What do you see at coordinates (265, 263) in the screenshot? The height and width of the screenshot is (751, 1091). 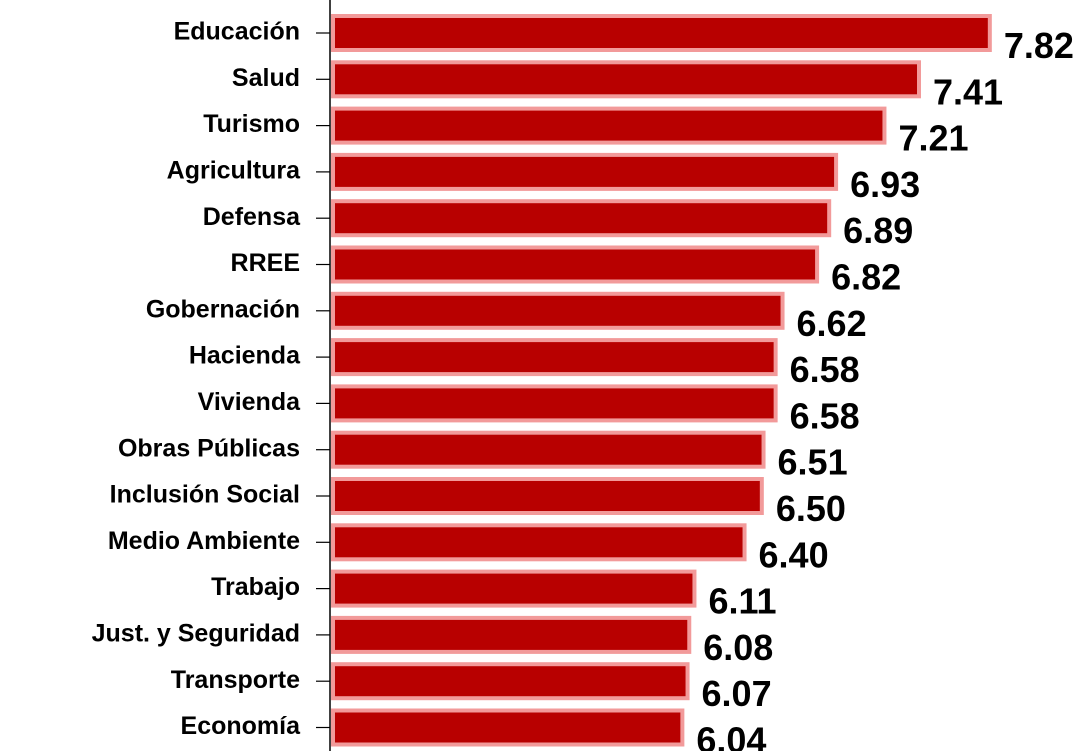 I see `y-tick-label: RREE` at bounding box center [265, 263].